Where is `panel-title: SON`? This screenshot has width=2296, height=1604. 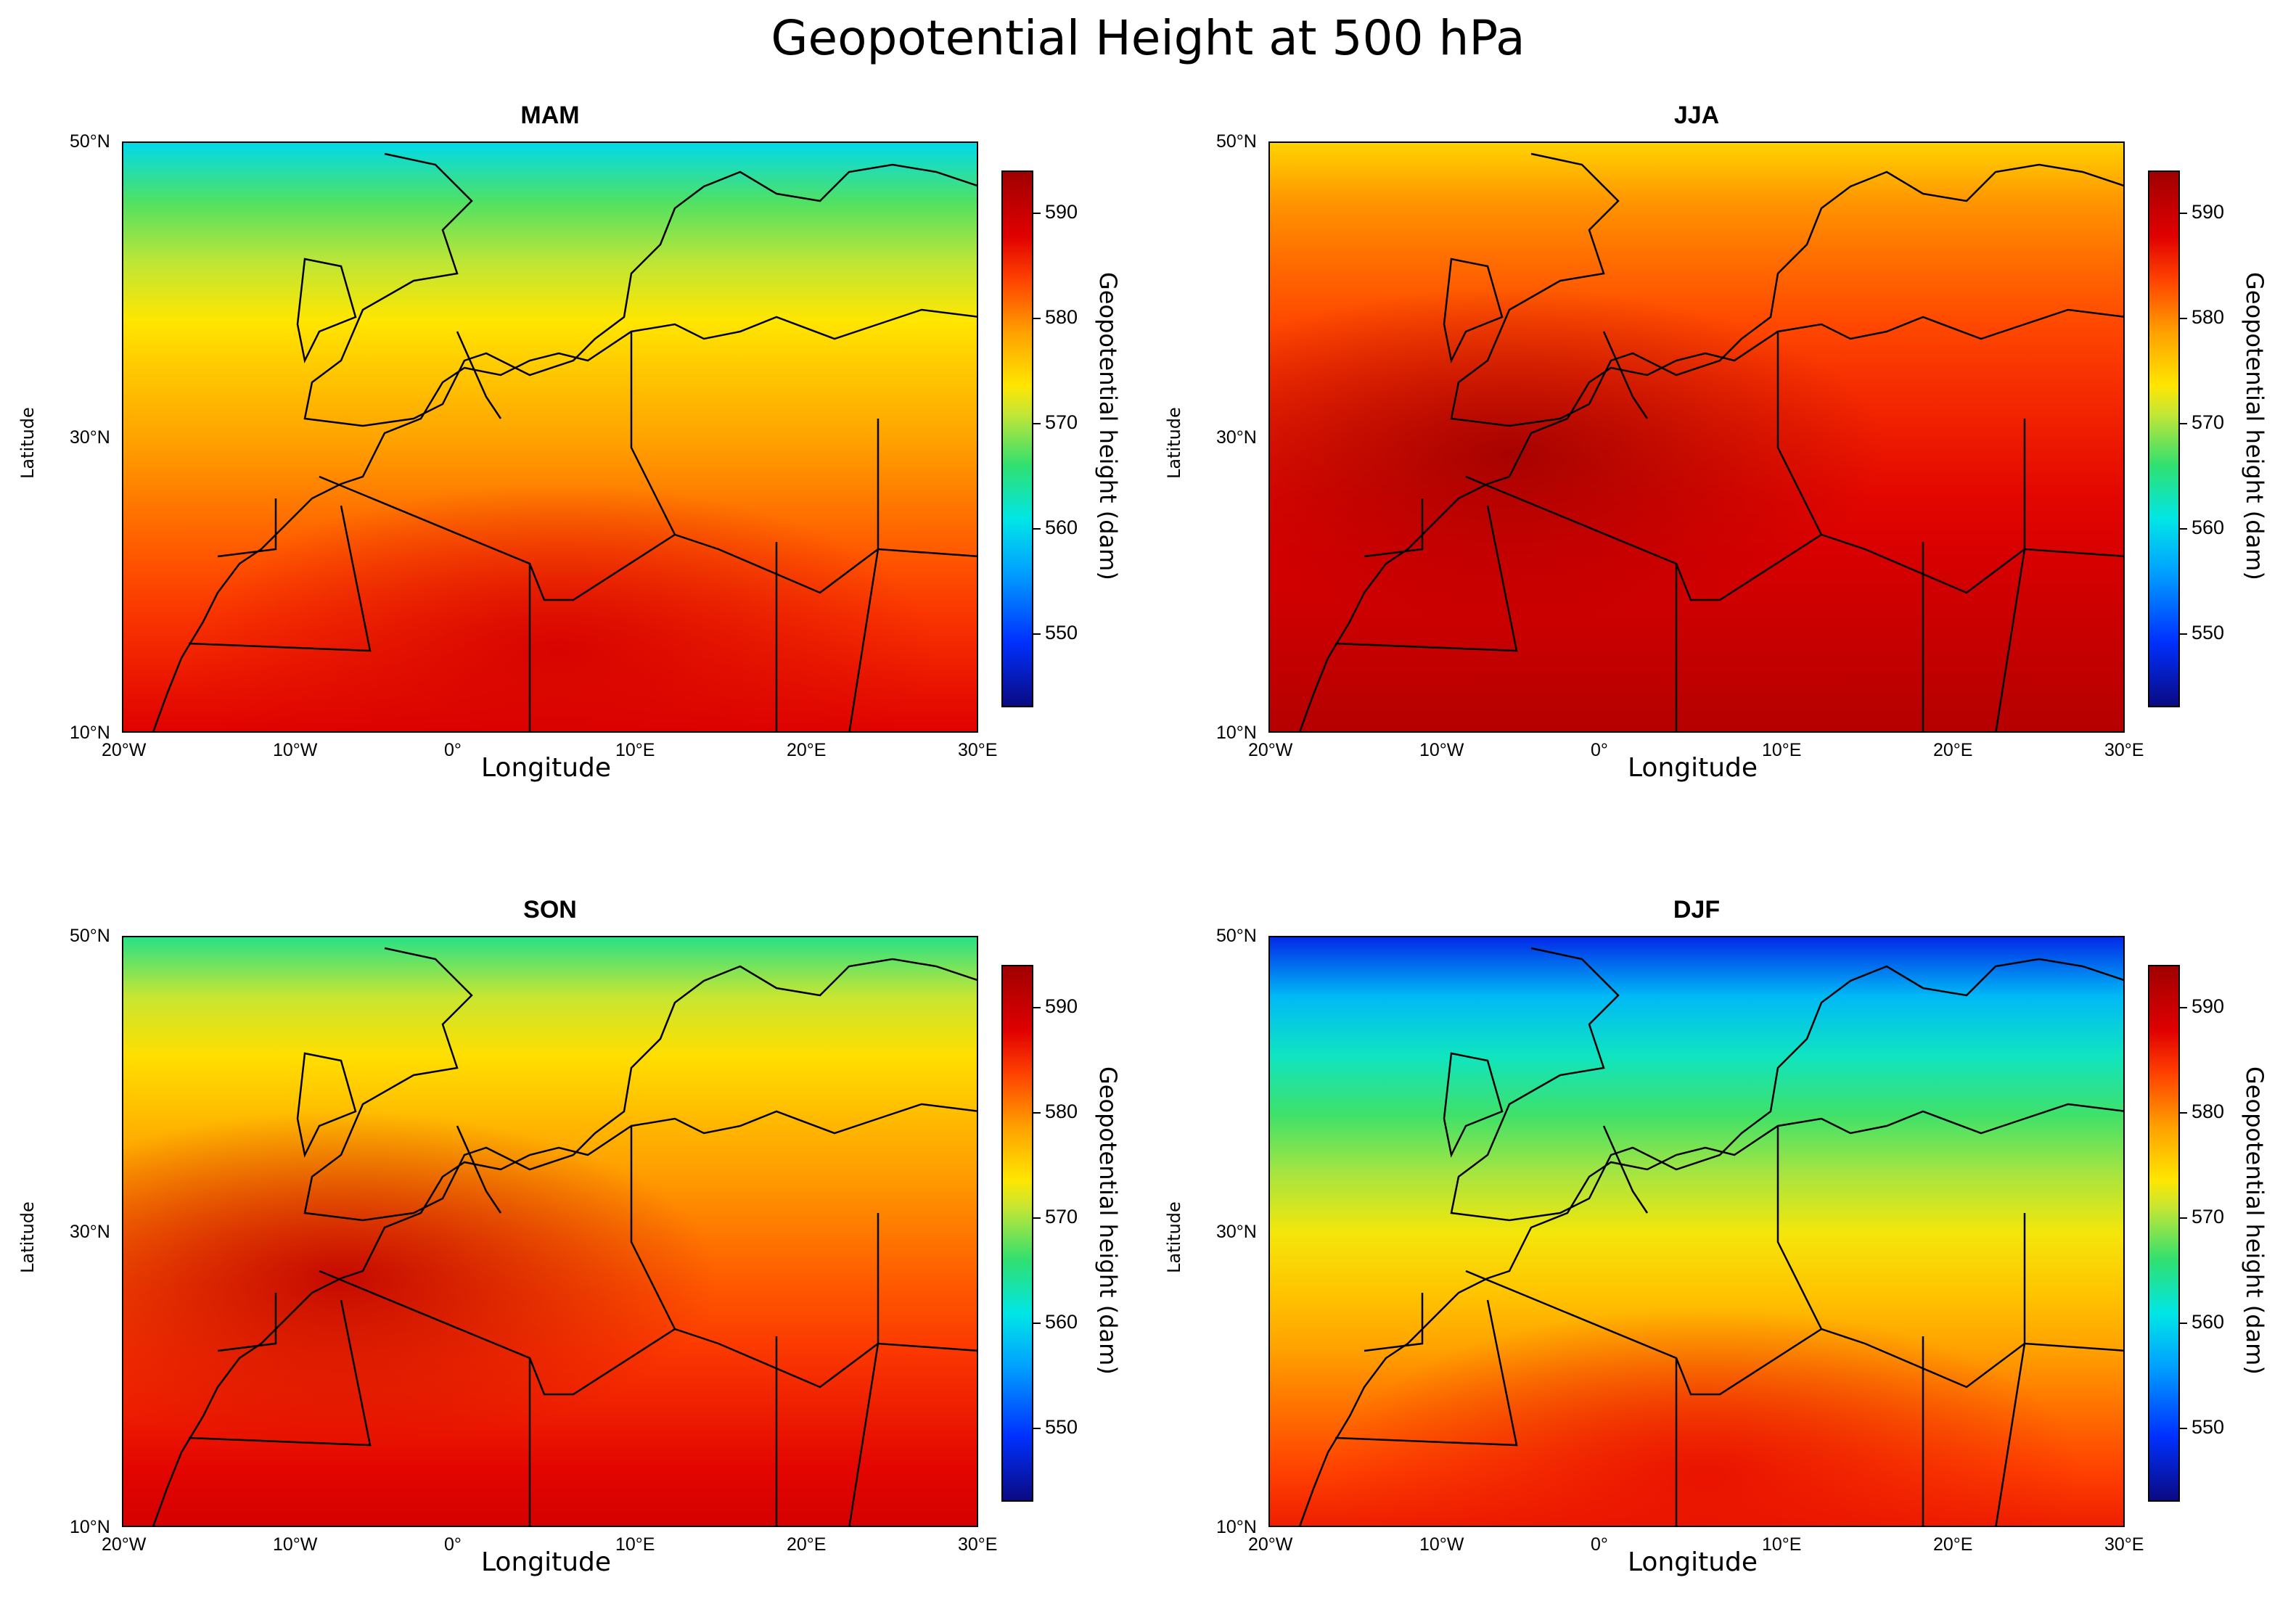
panel-title: SON is located at coordinates (550, 910).